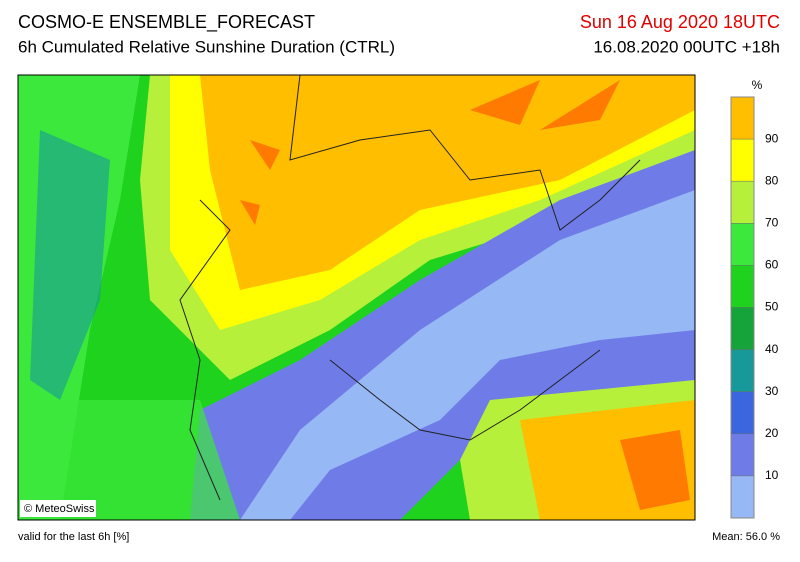 This screenshot has width=800, height=562. I want to click on colorbar-label: 90, so click(772, 138).